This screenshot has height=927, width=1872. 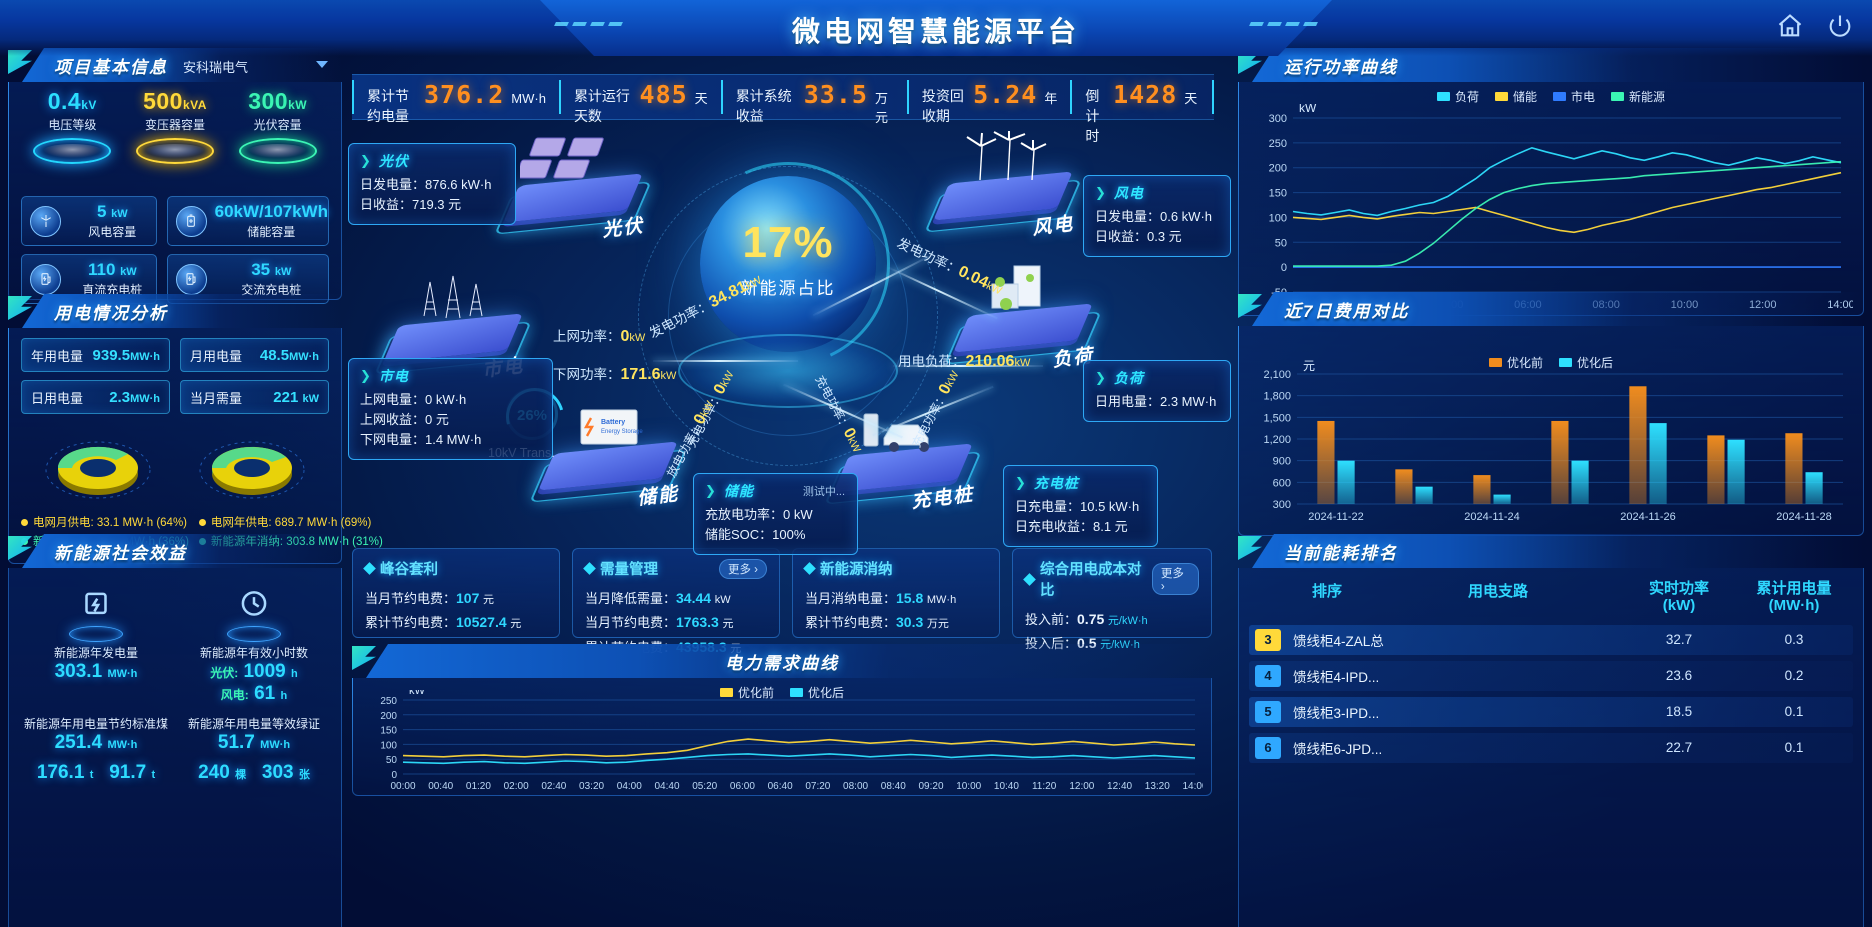 What do you see at coordinates (1790, 26) in the screenshot?
I see `home-icon` at bounding box center [1790, 26].